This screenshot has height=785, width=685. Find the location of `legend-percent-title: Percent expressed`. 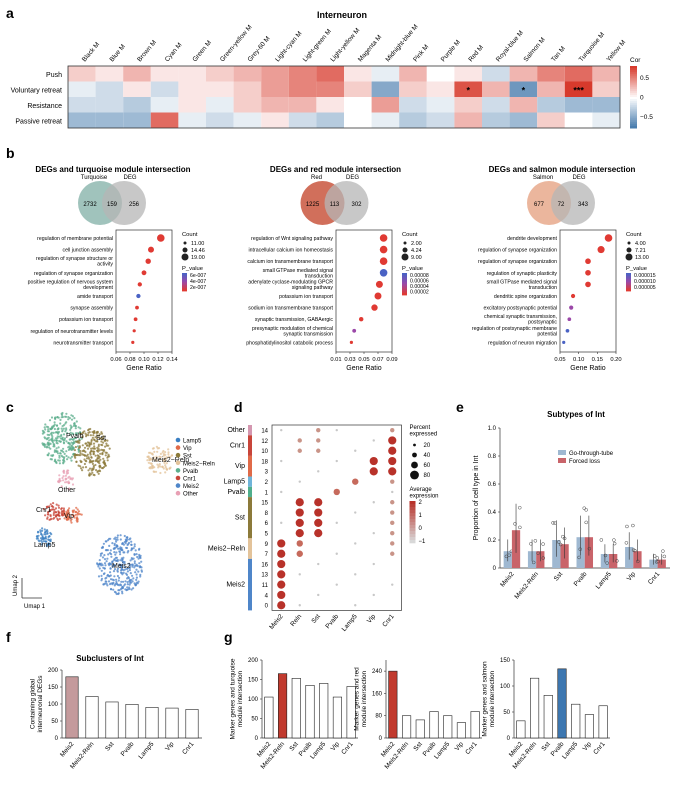

legend-percent-title: Percent expressed is located at coordinates (424, 431).